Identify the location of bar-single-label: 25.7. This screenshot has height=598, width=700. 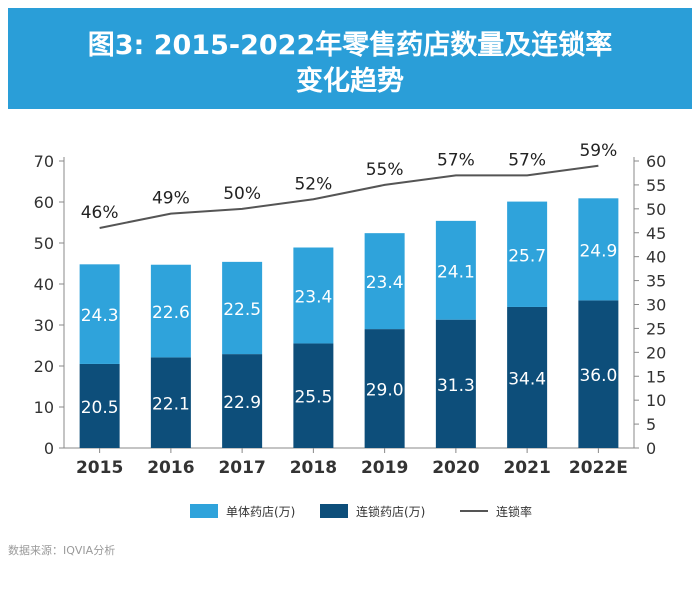
(527, 256).